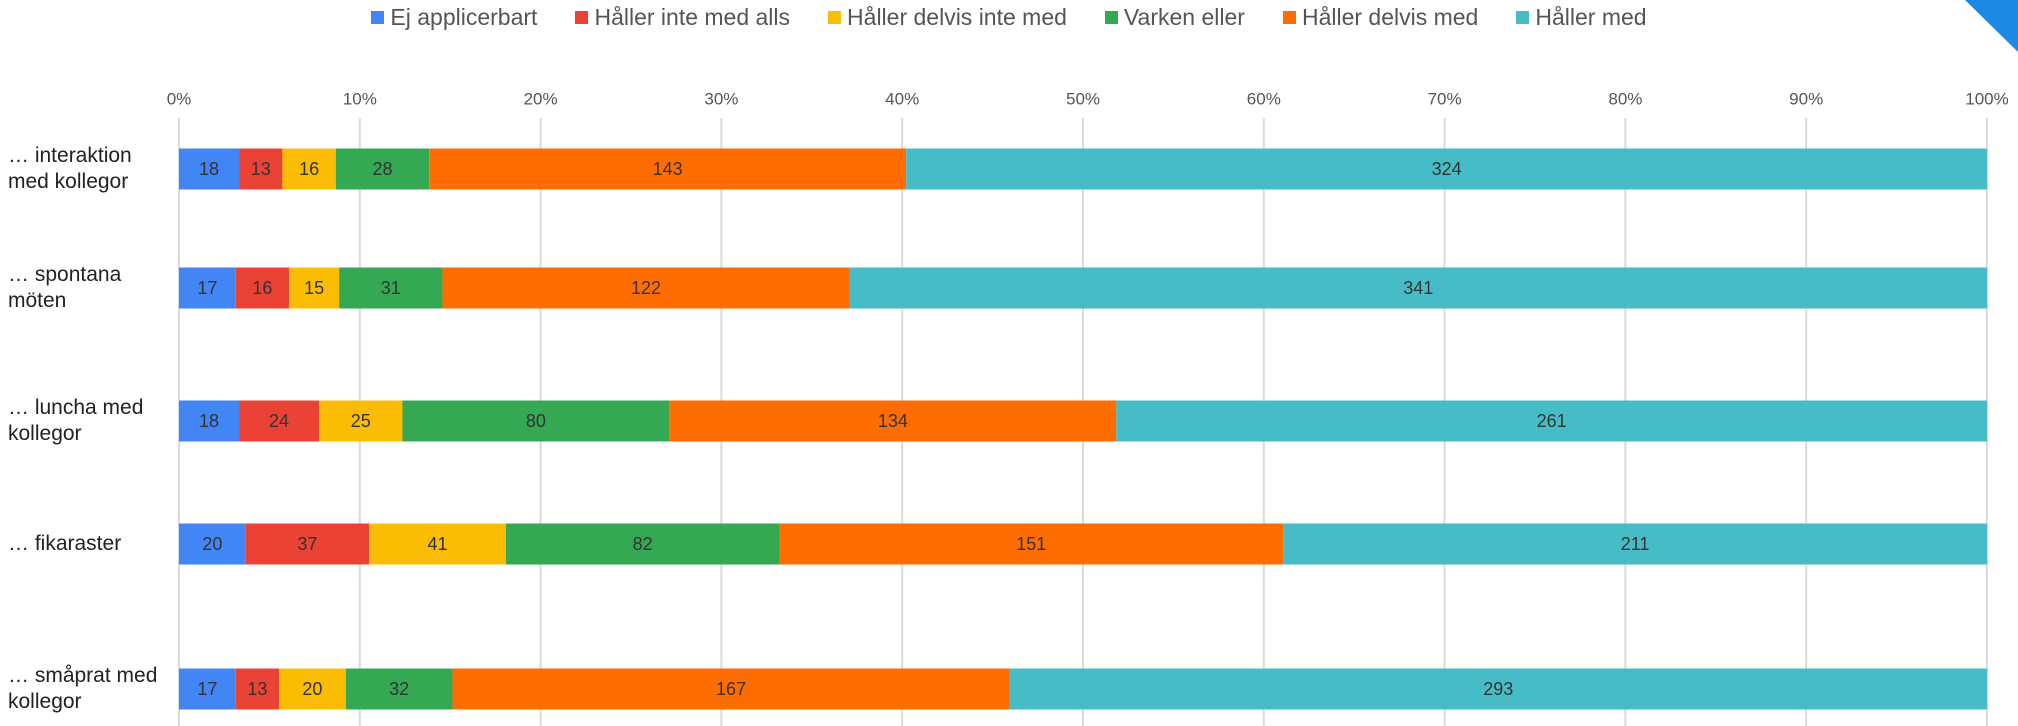  I want to click on legend-item: Håller inte med alls, so click(682, 17).